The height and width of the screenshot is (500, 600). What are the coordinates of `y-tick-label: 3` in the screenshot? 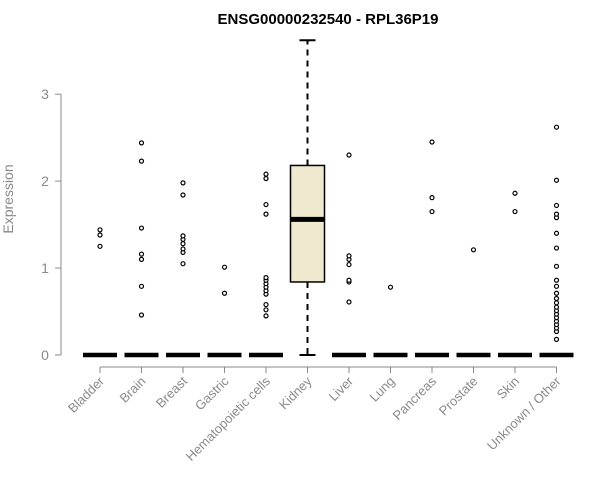 It's located at (45, 94).